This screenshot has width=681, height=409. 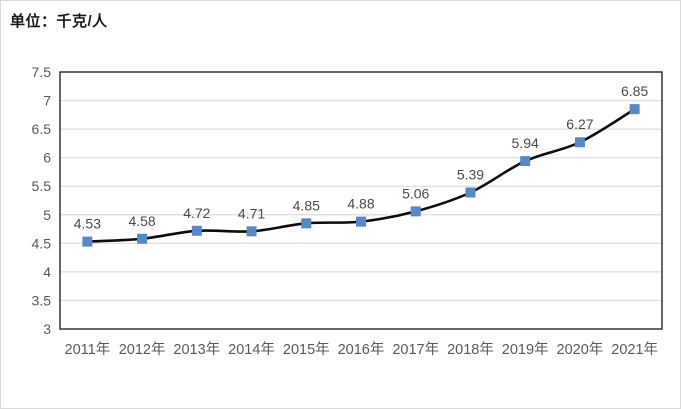 What do you see at coordinates (88, 349) in the screenshot?
I see `x-tick-label: 2011年` at bounding box center [88, 349].